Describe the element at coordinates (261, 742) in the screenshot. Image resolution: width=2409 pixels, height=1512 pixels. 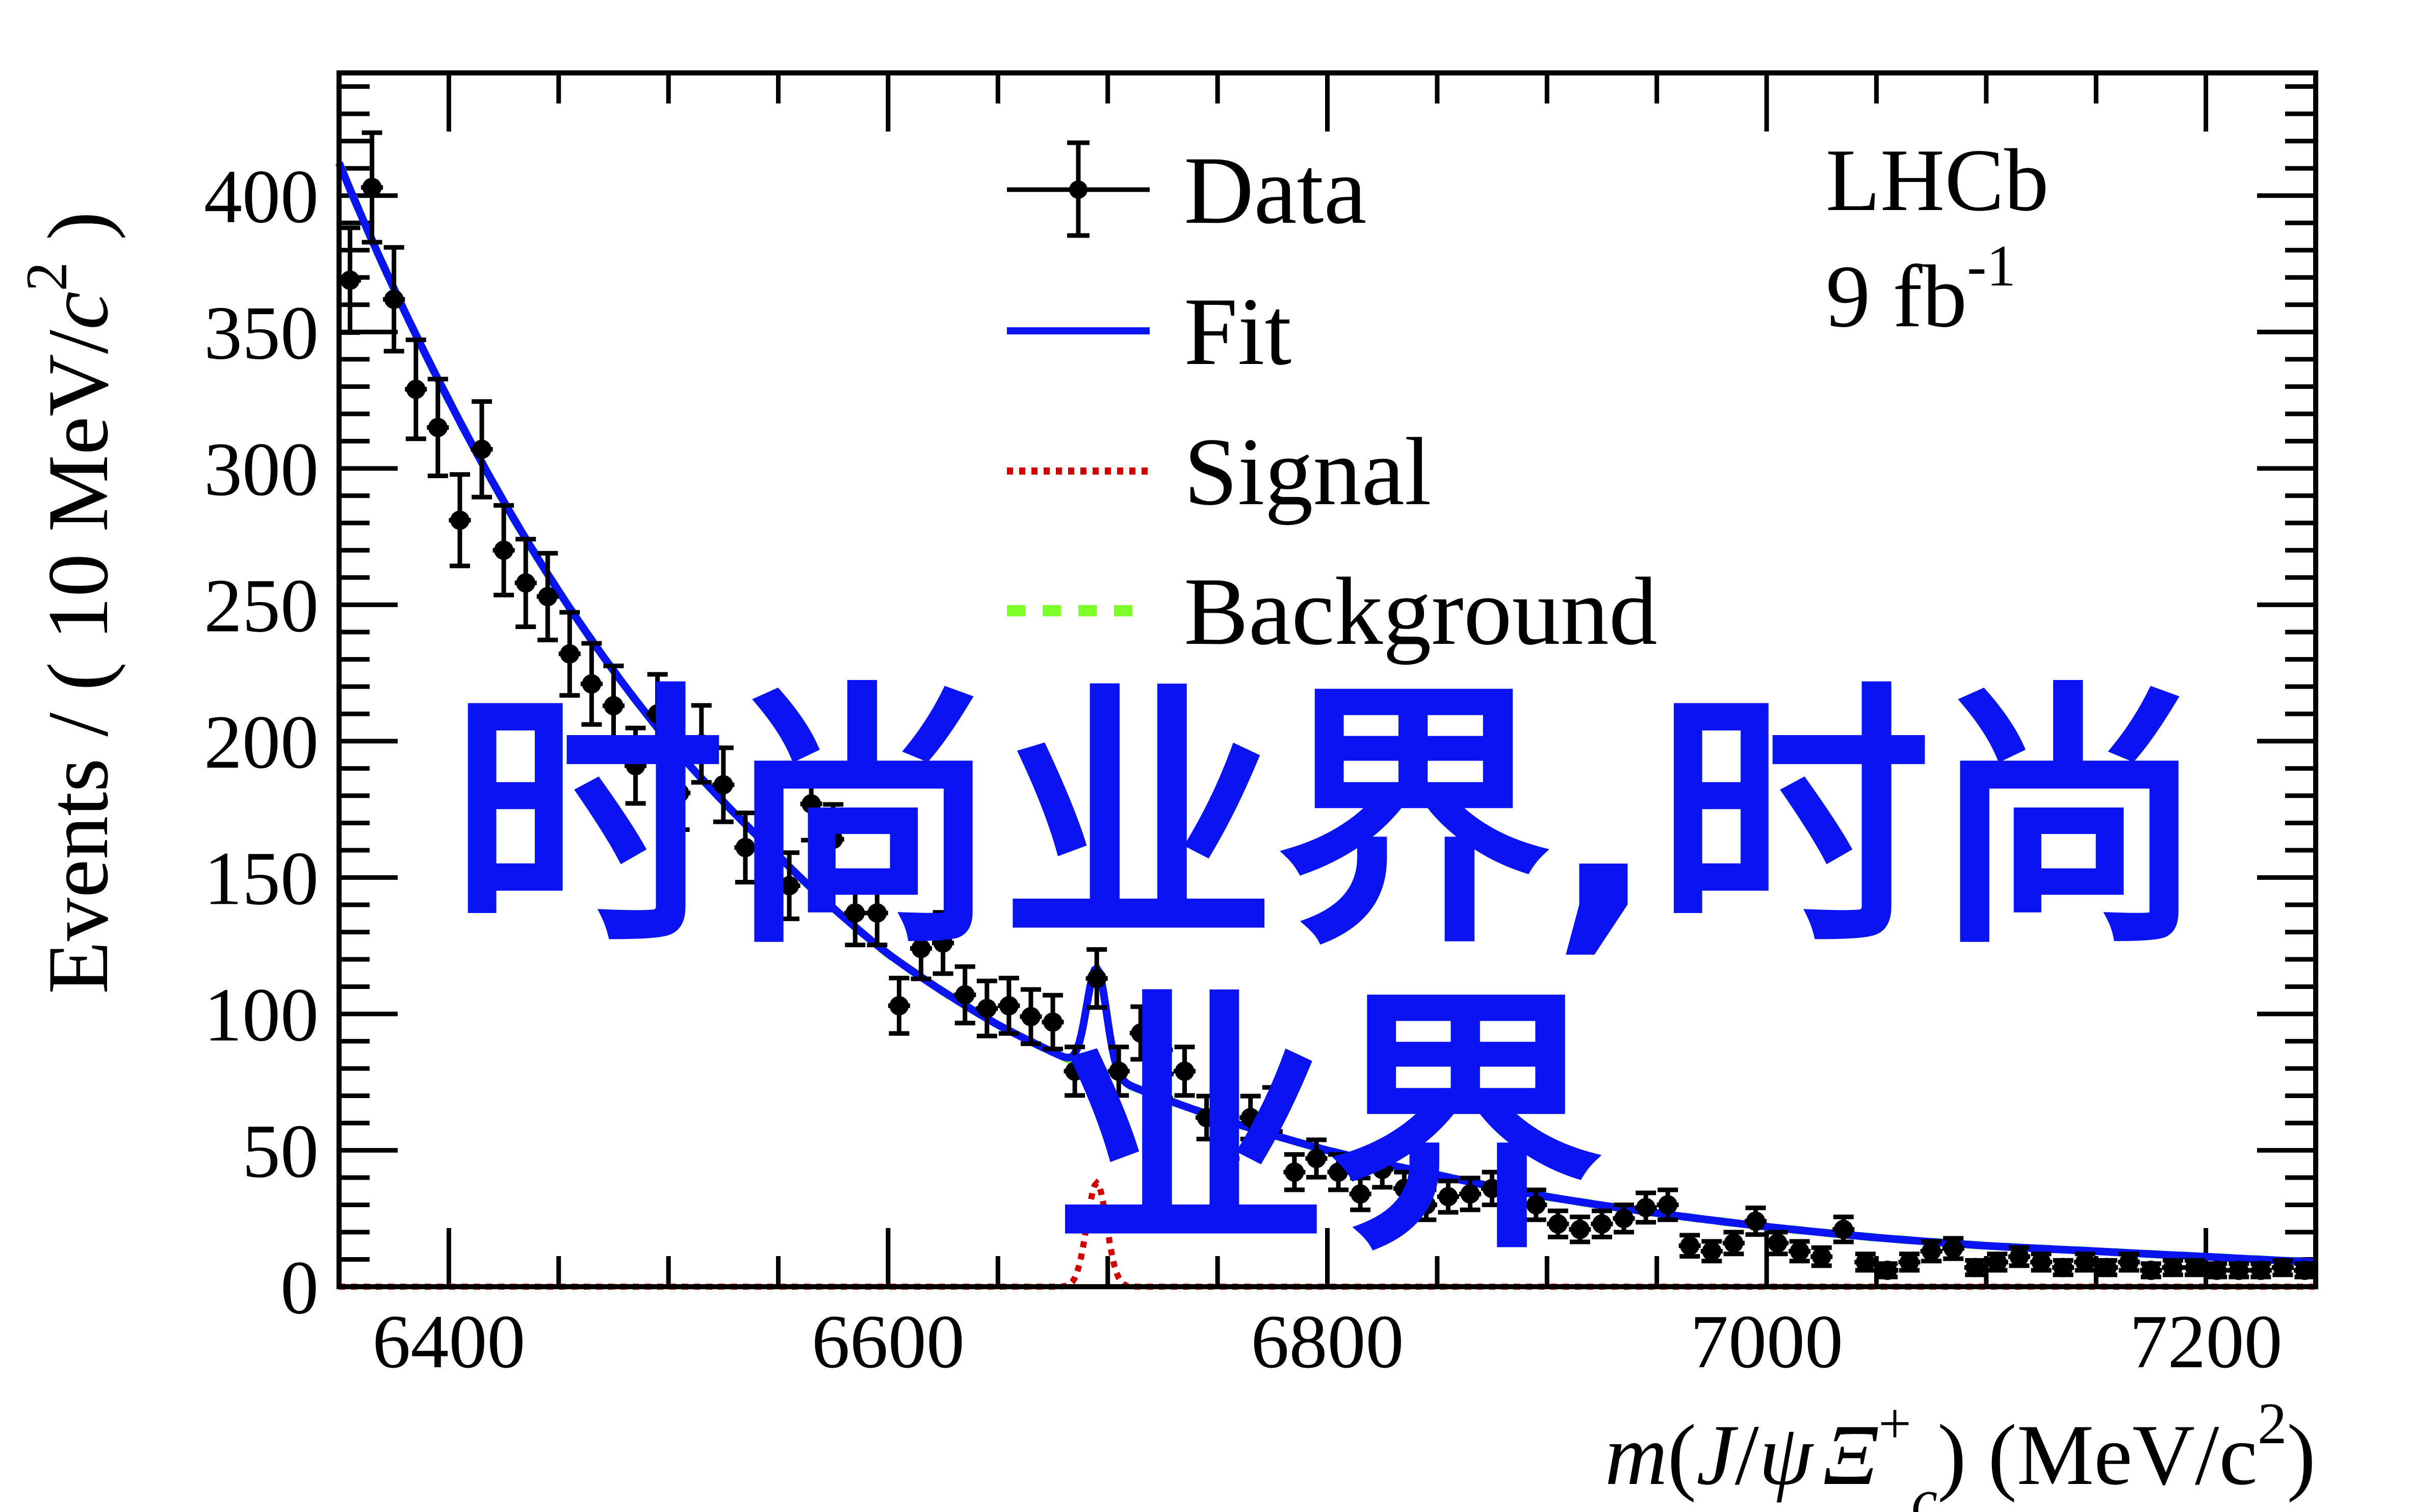
I see `y-tick-labels: 0 50 100 150 200 250 300 350 400` at that location.